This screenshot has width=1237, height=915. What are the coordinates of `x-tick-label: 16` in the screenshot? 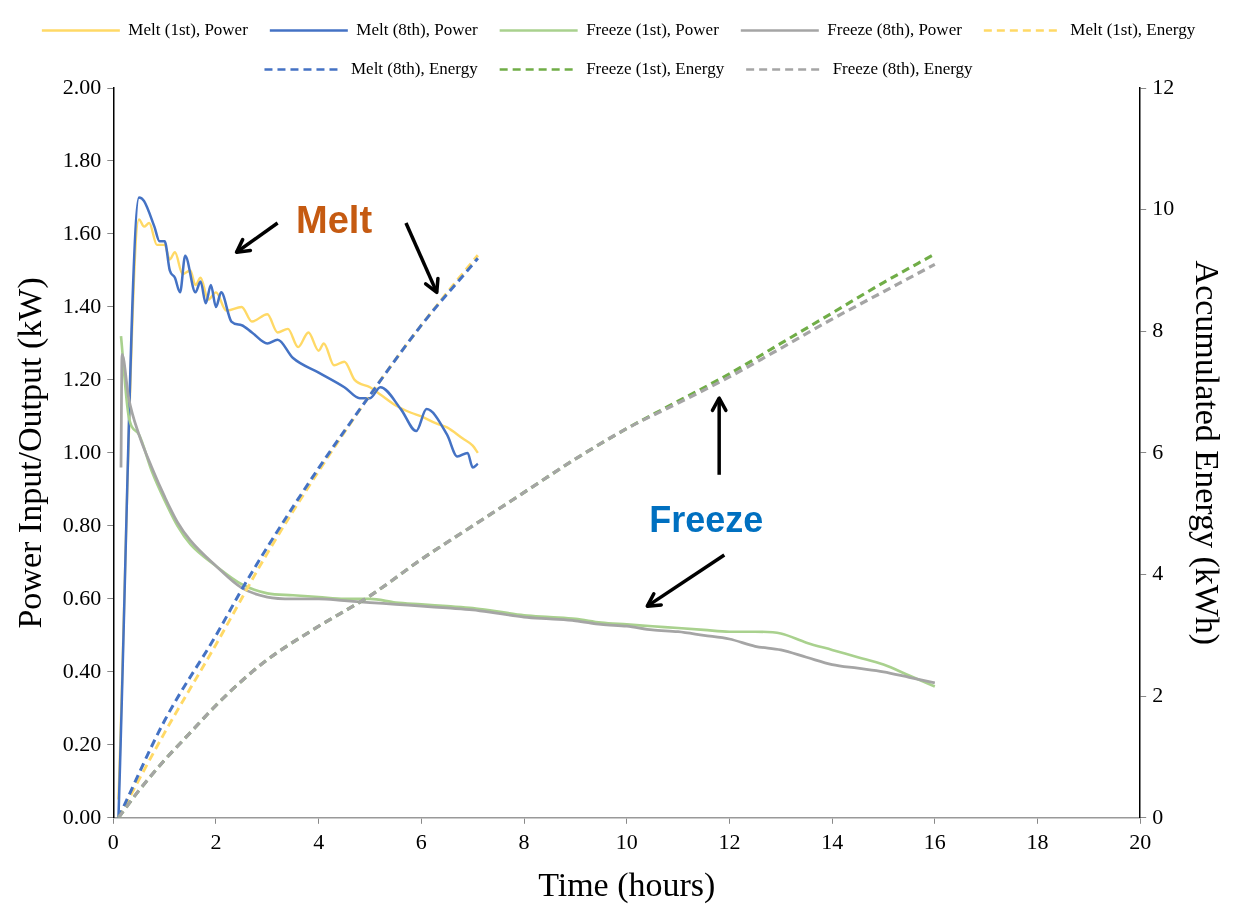 It's located at (934, 841).